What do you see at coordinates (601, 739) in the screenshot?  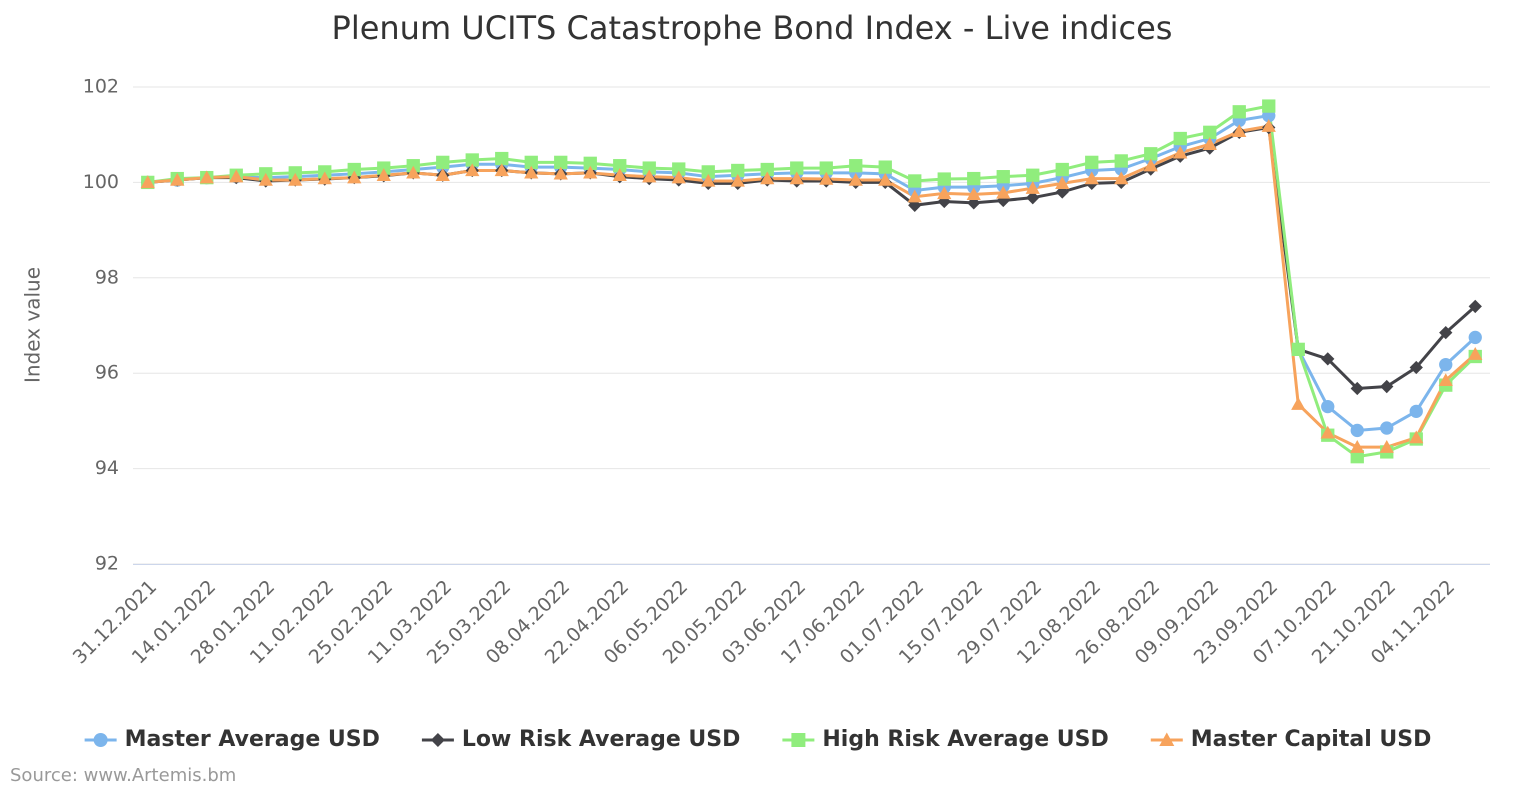 I see `legend-label: Low Risk Average USD` at bounding box center [601, 739].